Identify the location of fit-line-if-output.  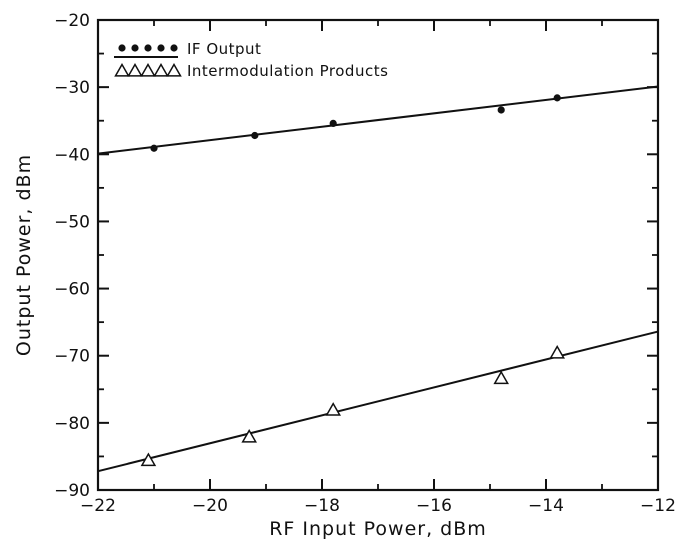
(378, 120).